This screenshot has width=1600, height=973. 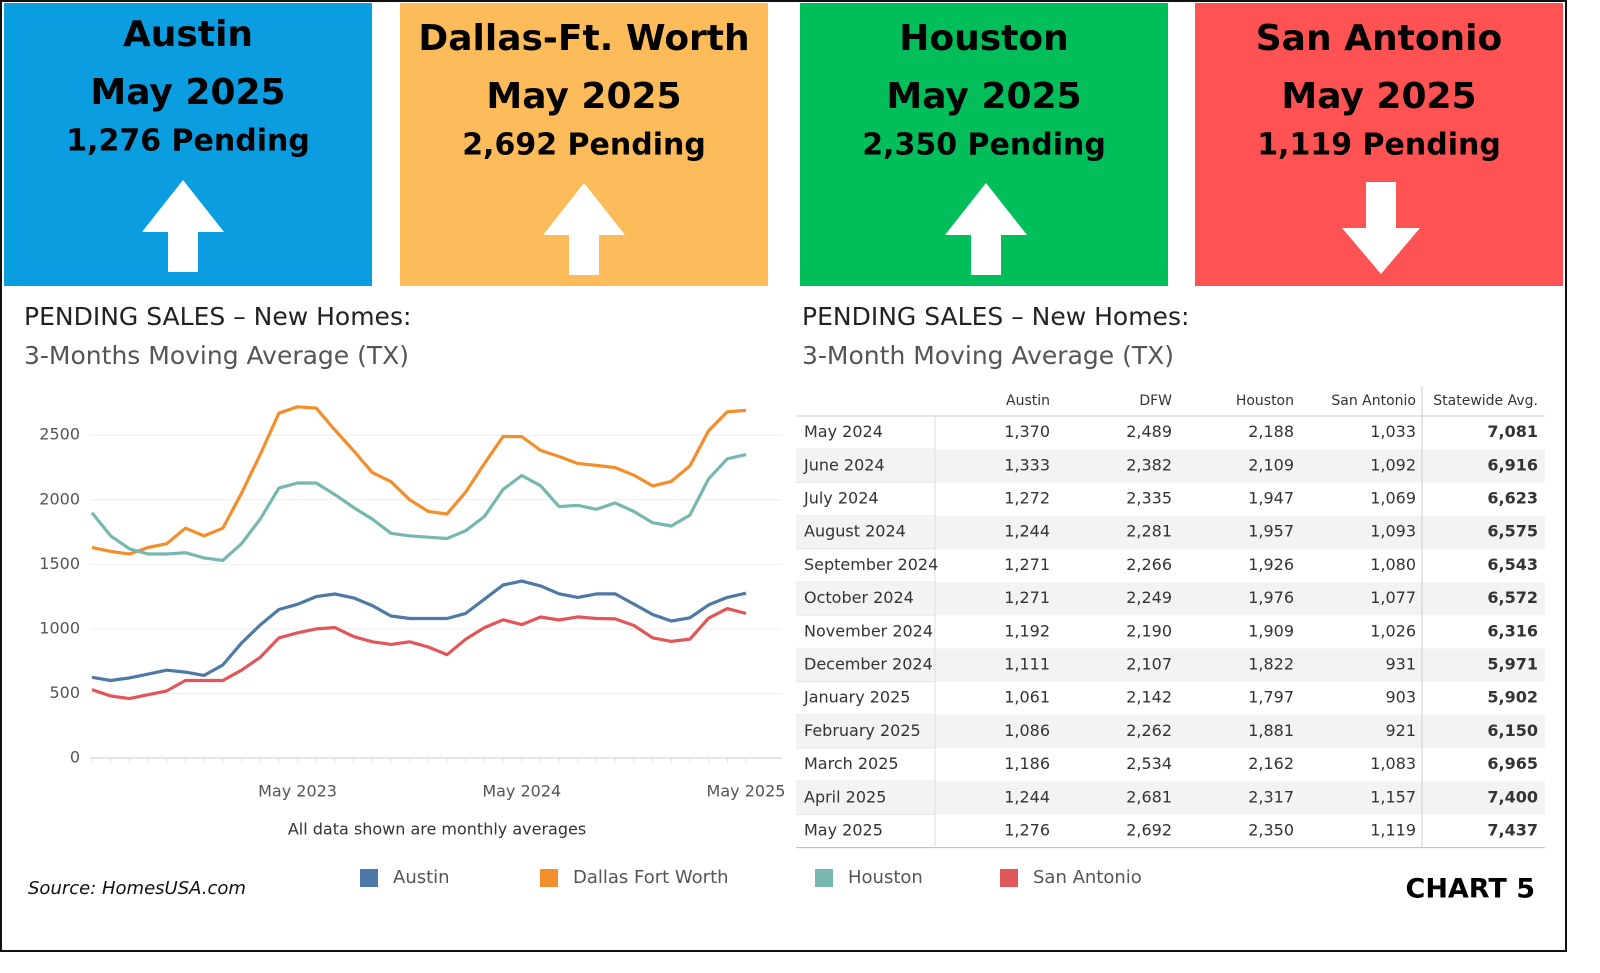 What do you see at coordinates (1271, 830) in the screenshot?
I see `cell: 2,350` at bounding box center [1271, 830].